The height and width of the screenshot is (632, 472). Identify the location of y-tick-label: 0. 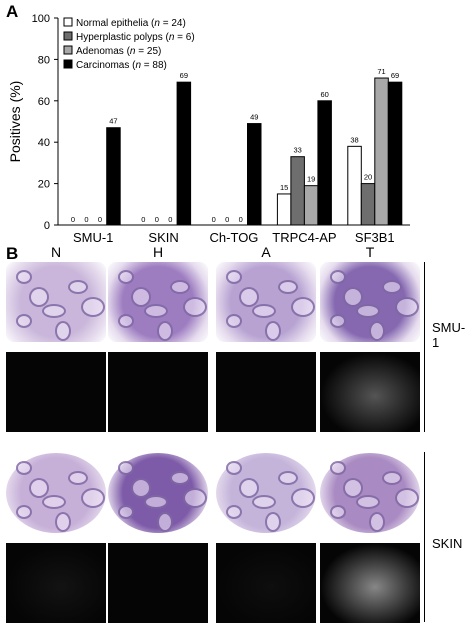
(47, 226).